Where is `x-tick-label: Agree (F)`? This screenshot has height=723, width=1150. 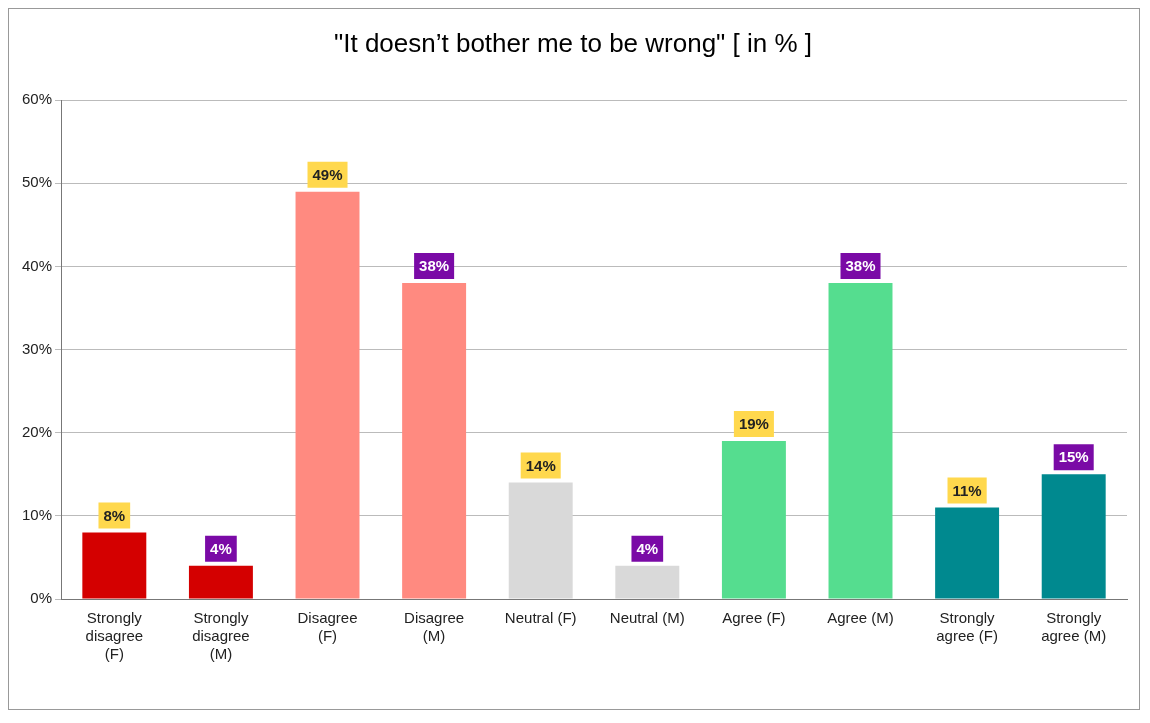
x-tick-label: Agree (F) is located at coordinates (754, 618).